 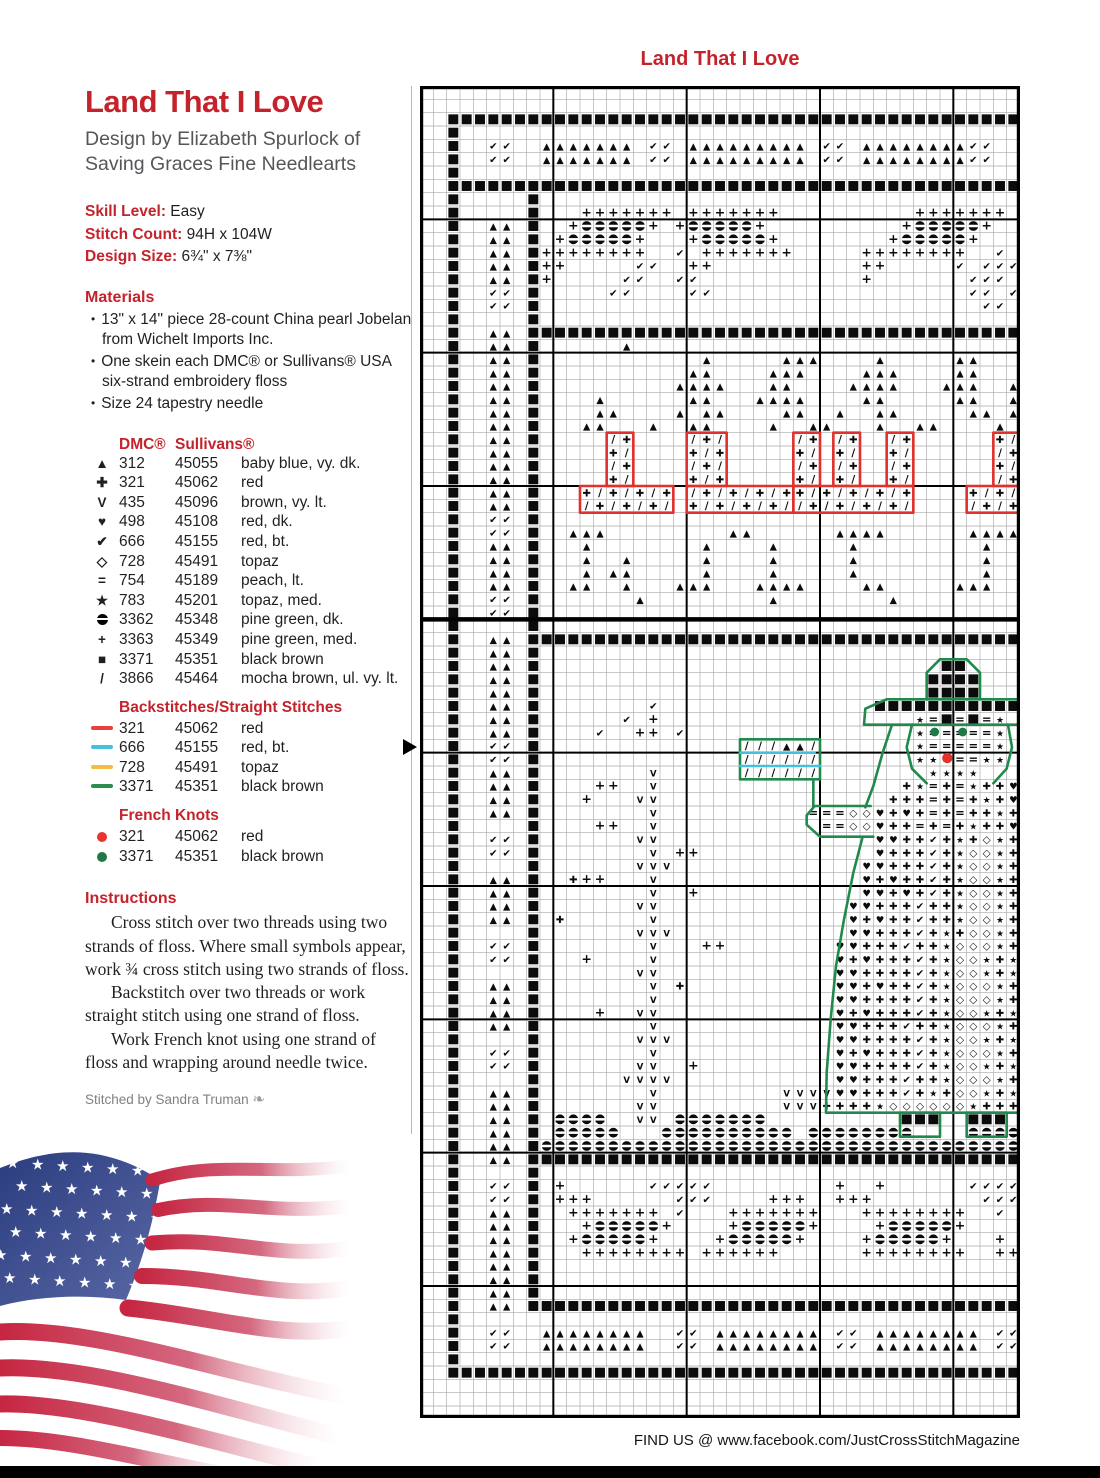 I want to click on symbol-cell: +, so click(x=102, y=639).